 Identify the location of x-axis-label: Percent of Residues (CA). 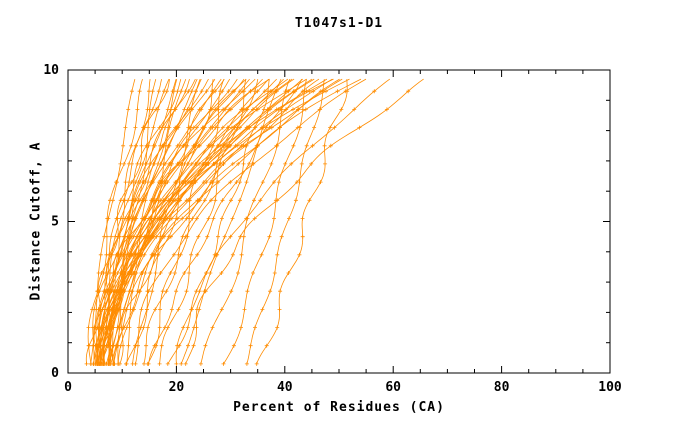
(339, 407).